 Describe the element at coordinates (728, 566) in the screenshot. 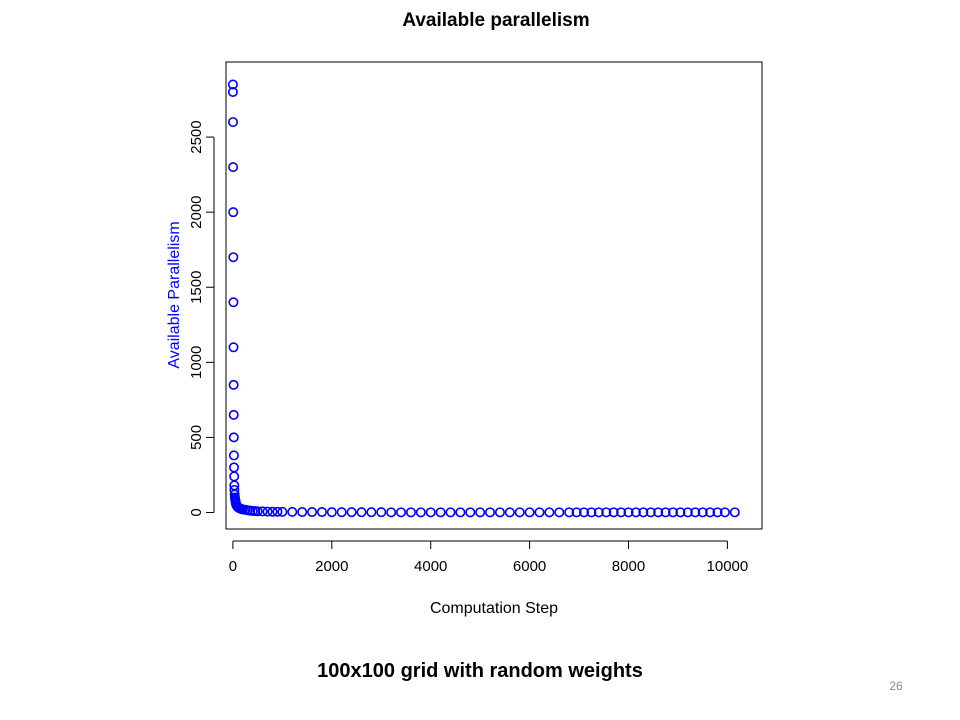

I see `x-tick-label: 10000` at that location.